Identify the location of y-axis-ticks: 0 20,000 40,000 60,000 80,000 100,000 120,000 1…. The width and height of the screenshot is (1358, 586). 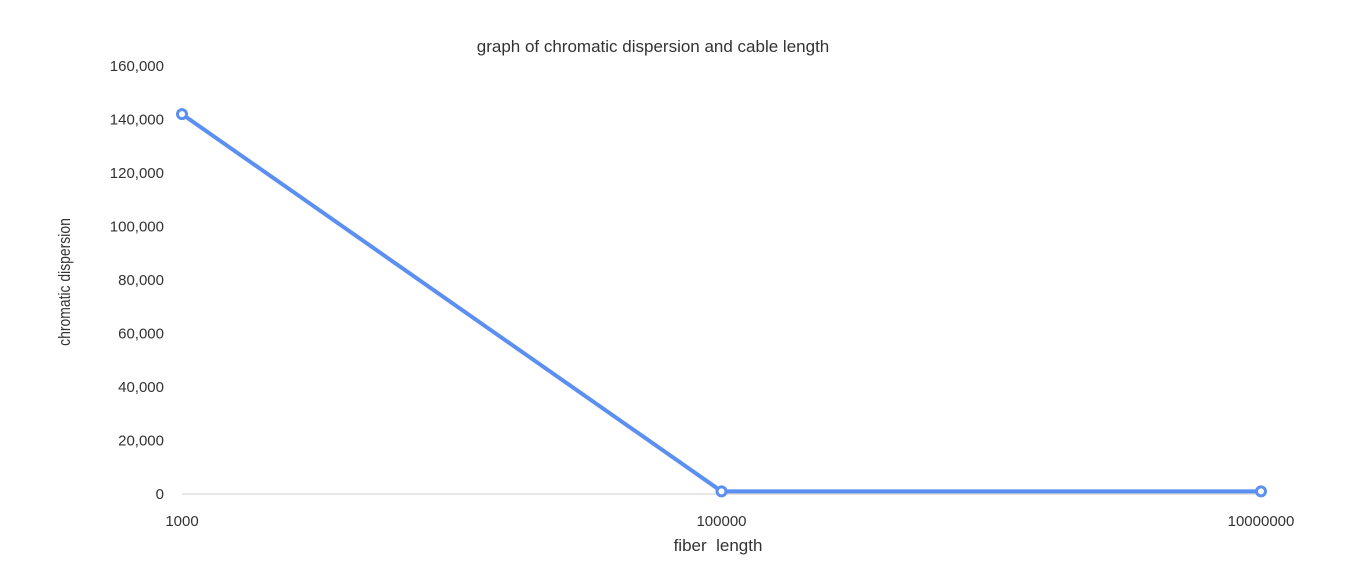
(137, 280).